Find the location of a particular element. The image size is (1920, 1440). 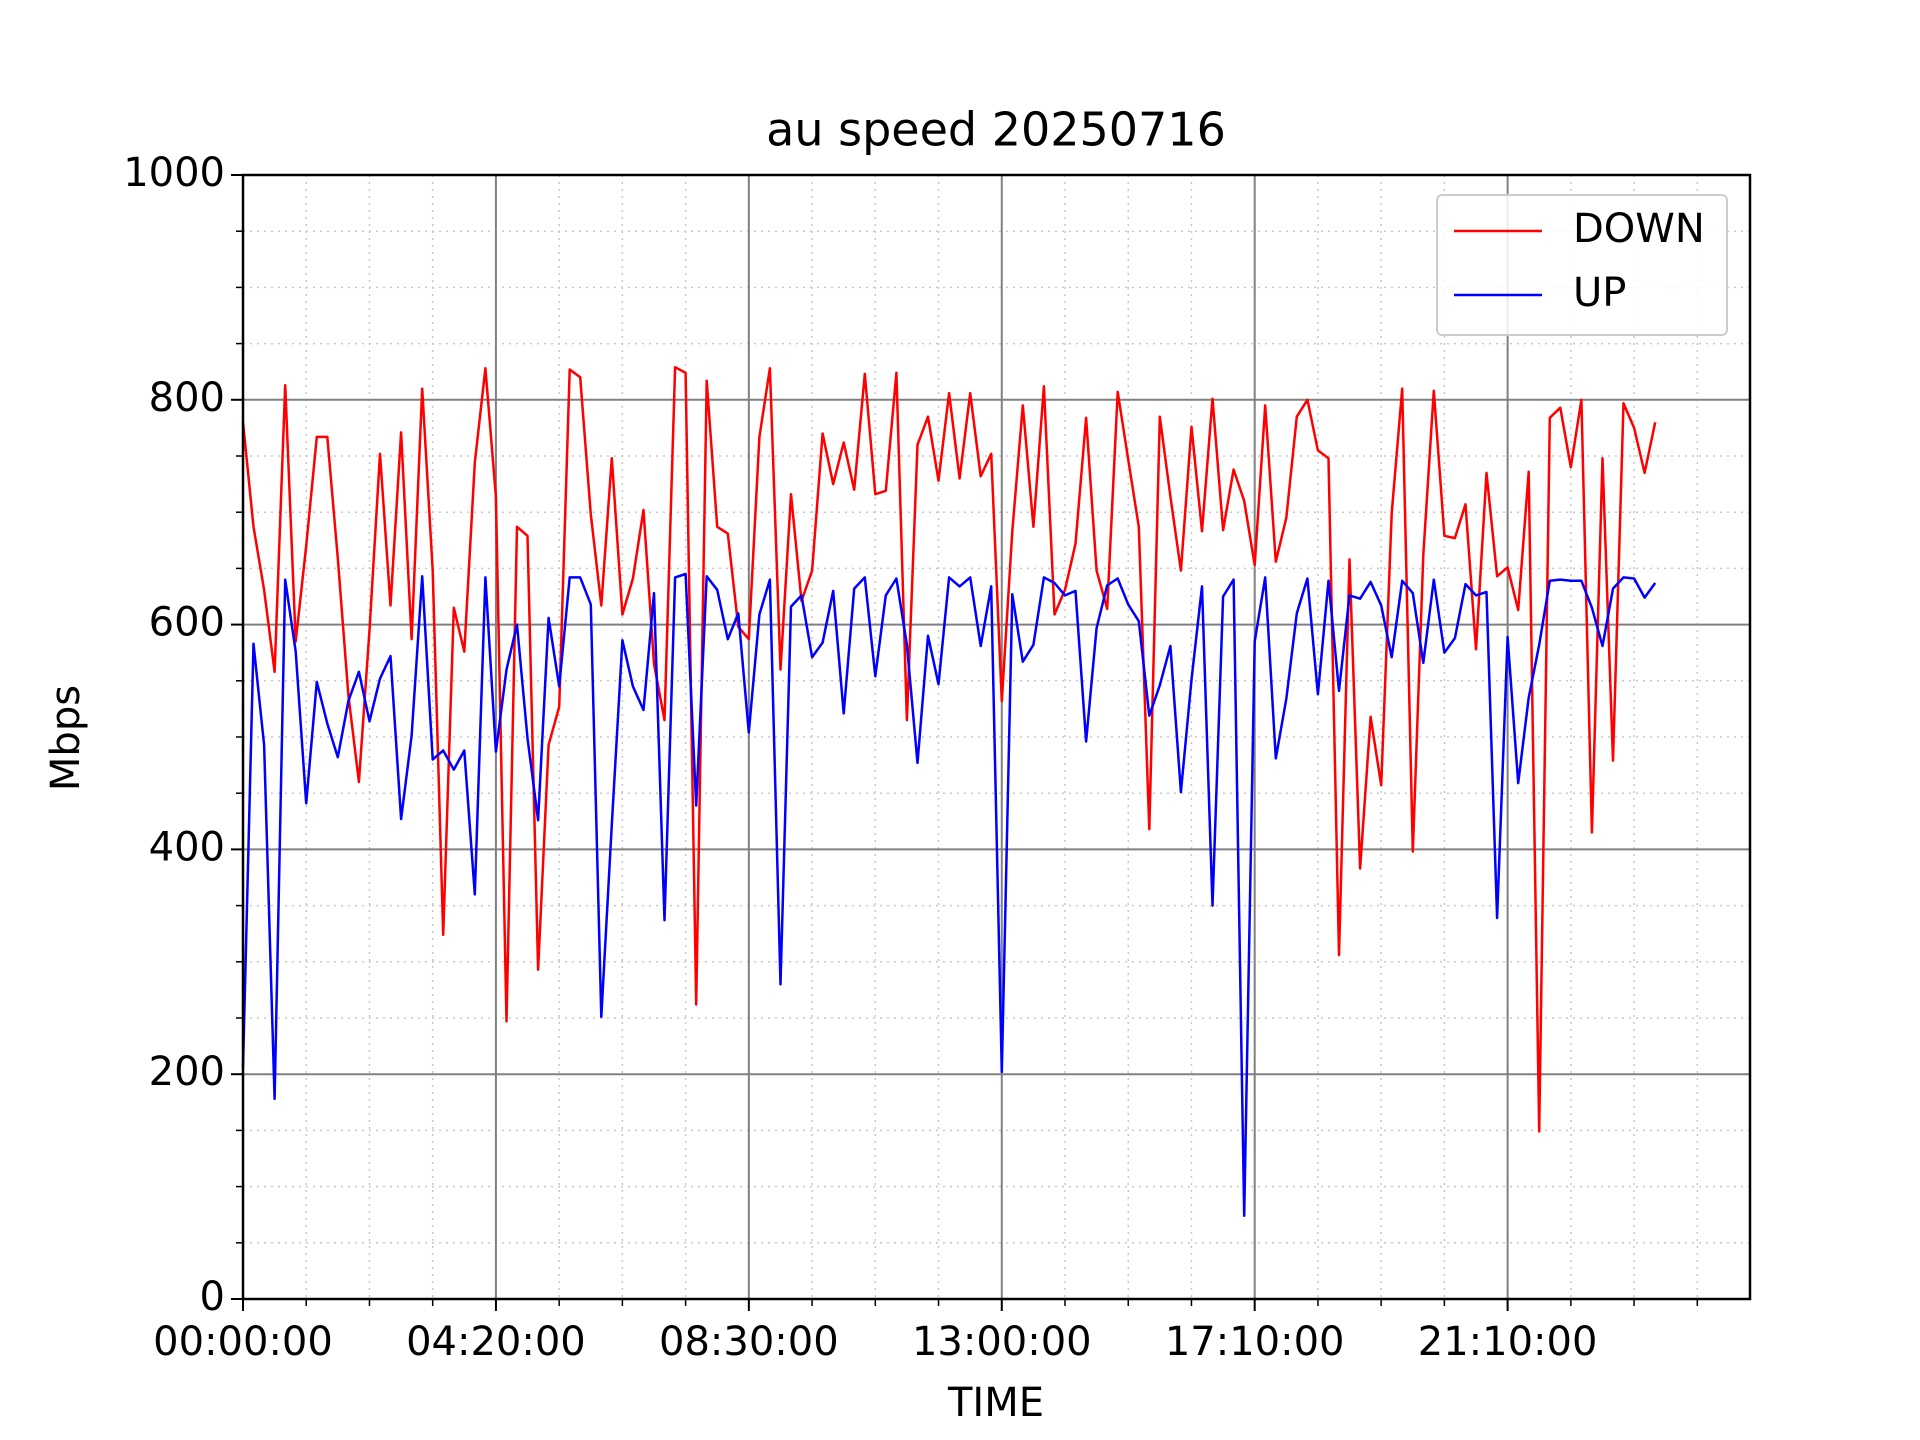

x-tick-label: 00:00:00 is located at coordinates (243, 1342).